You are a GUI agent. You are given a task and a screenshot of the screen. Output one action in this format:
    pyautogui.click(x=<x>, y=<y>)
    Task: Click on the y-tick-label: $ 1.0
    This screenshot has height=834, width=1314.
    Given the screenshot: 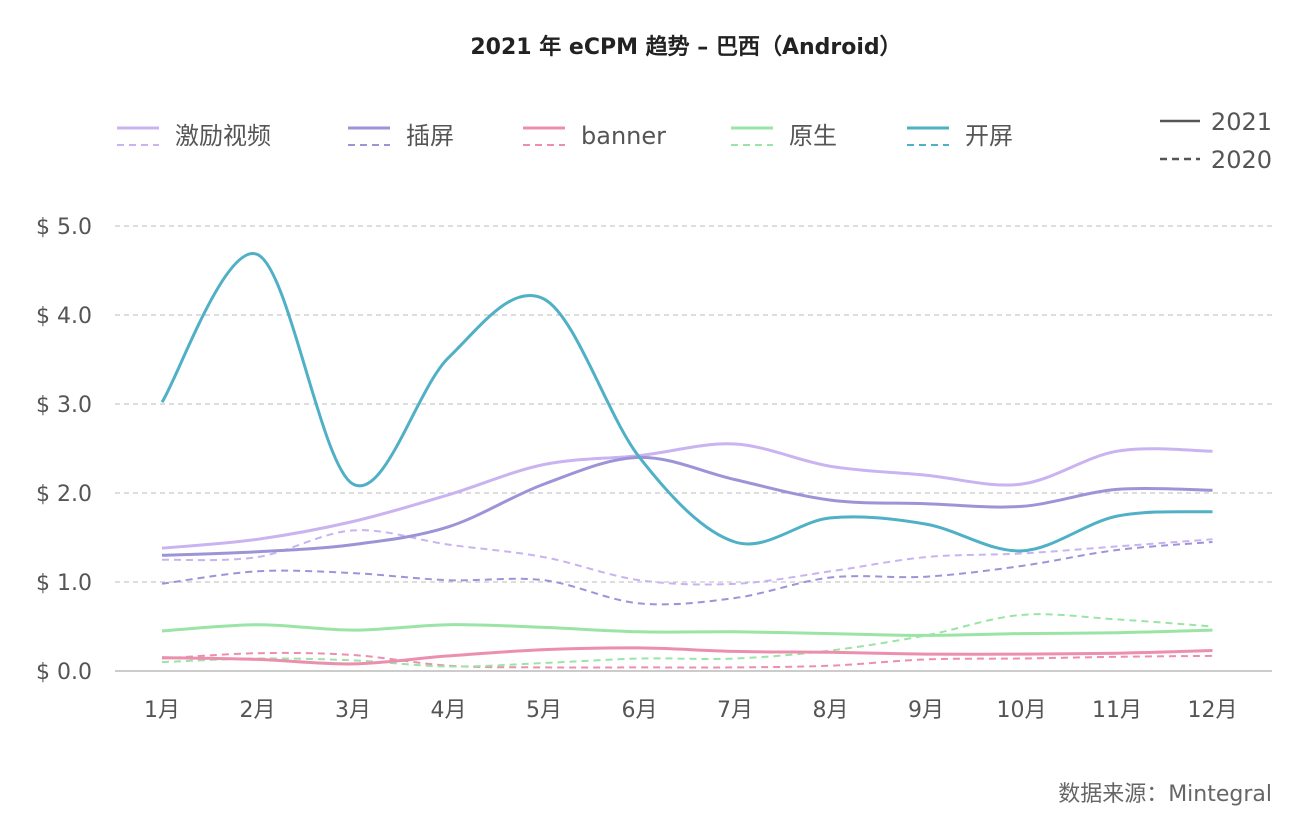 What is the action you would take?
    pyautogui.click(x=64, y=583)
    